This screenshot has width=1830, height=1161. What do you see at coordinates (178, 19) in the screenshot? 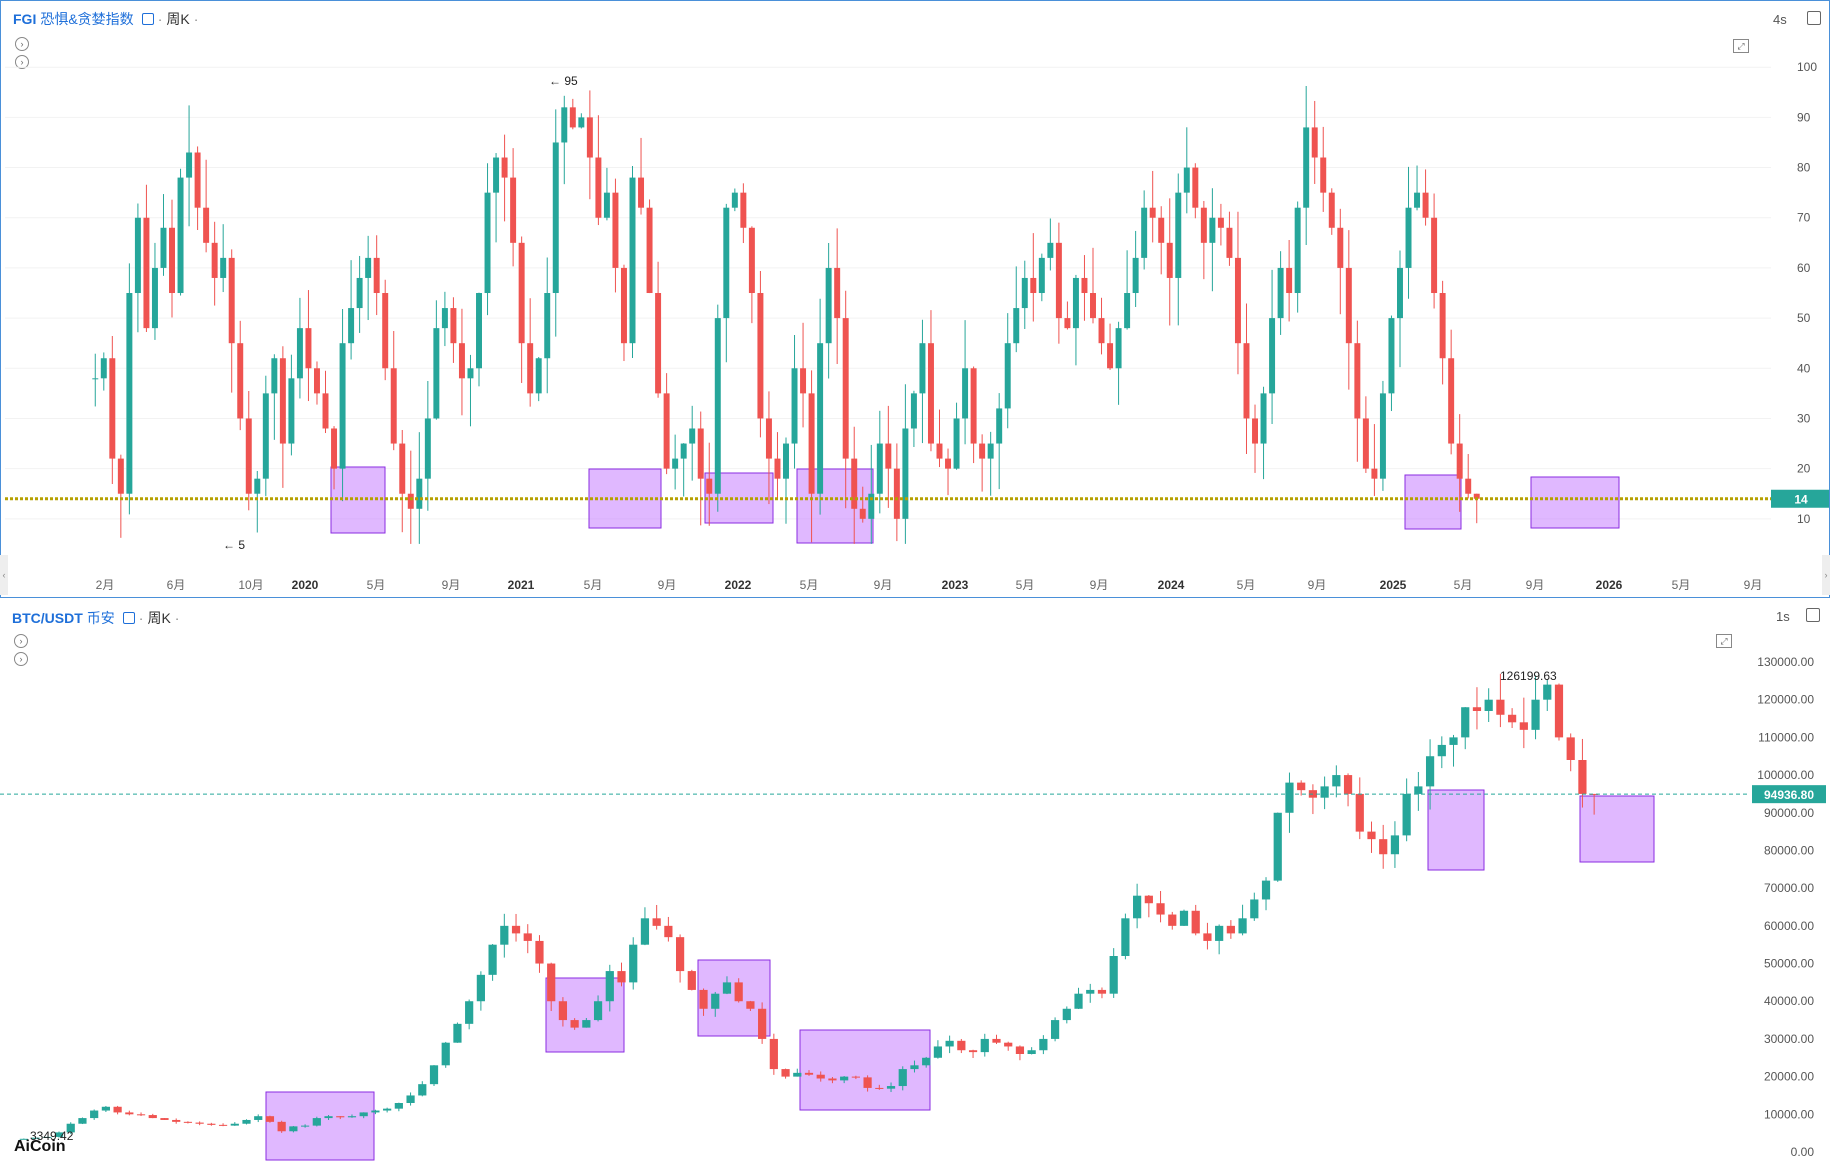
I see `fgi-interval: 周K` at bounding box center [178, 19].